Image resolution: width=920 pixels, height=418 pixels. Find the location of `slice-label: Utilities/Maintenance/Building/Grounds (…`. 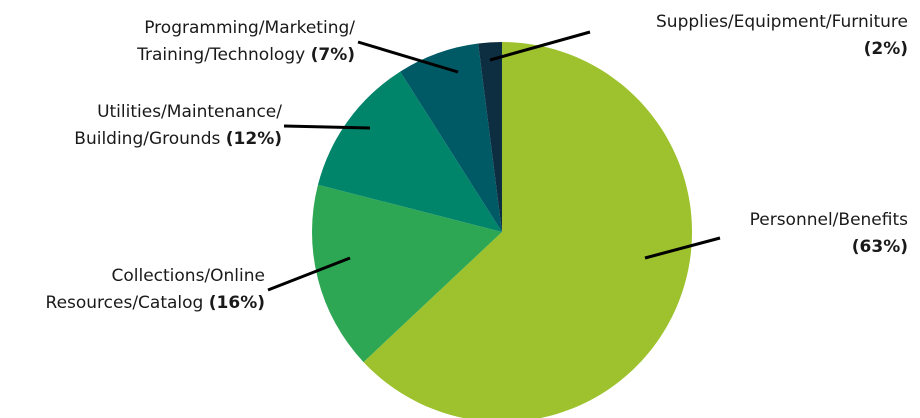

slice-label: Utilities/Maintenance/Building/Grounds (… is located at coordinates (178, 125).